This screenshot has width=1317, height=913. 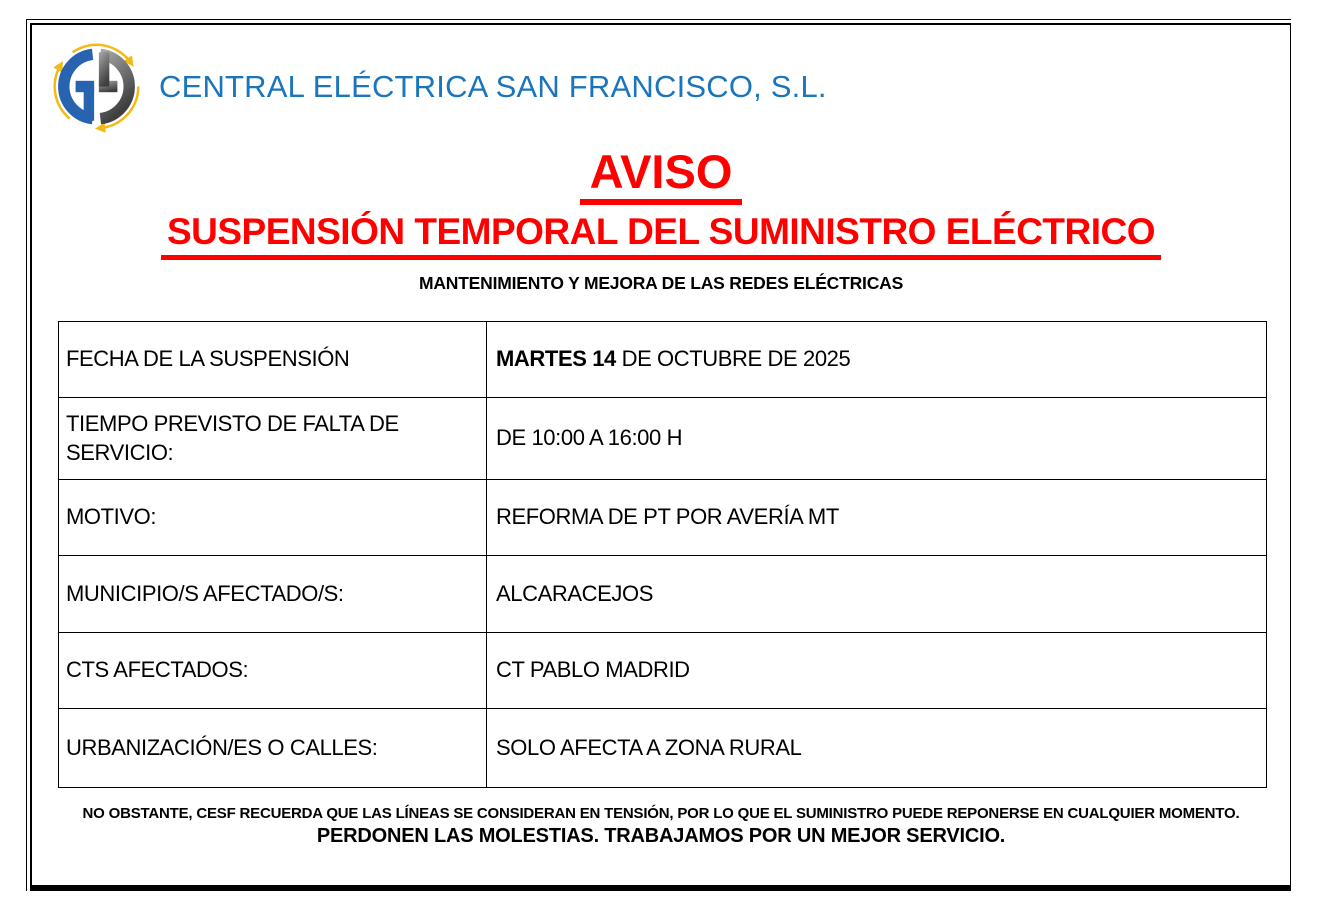 What do you see at coordinates (876, 518) in the screenshot?
I see `row-value: REFORMA DE PT POR AVERÍA MT` at bounding box center [876, 518].